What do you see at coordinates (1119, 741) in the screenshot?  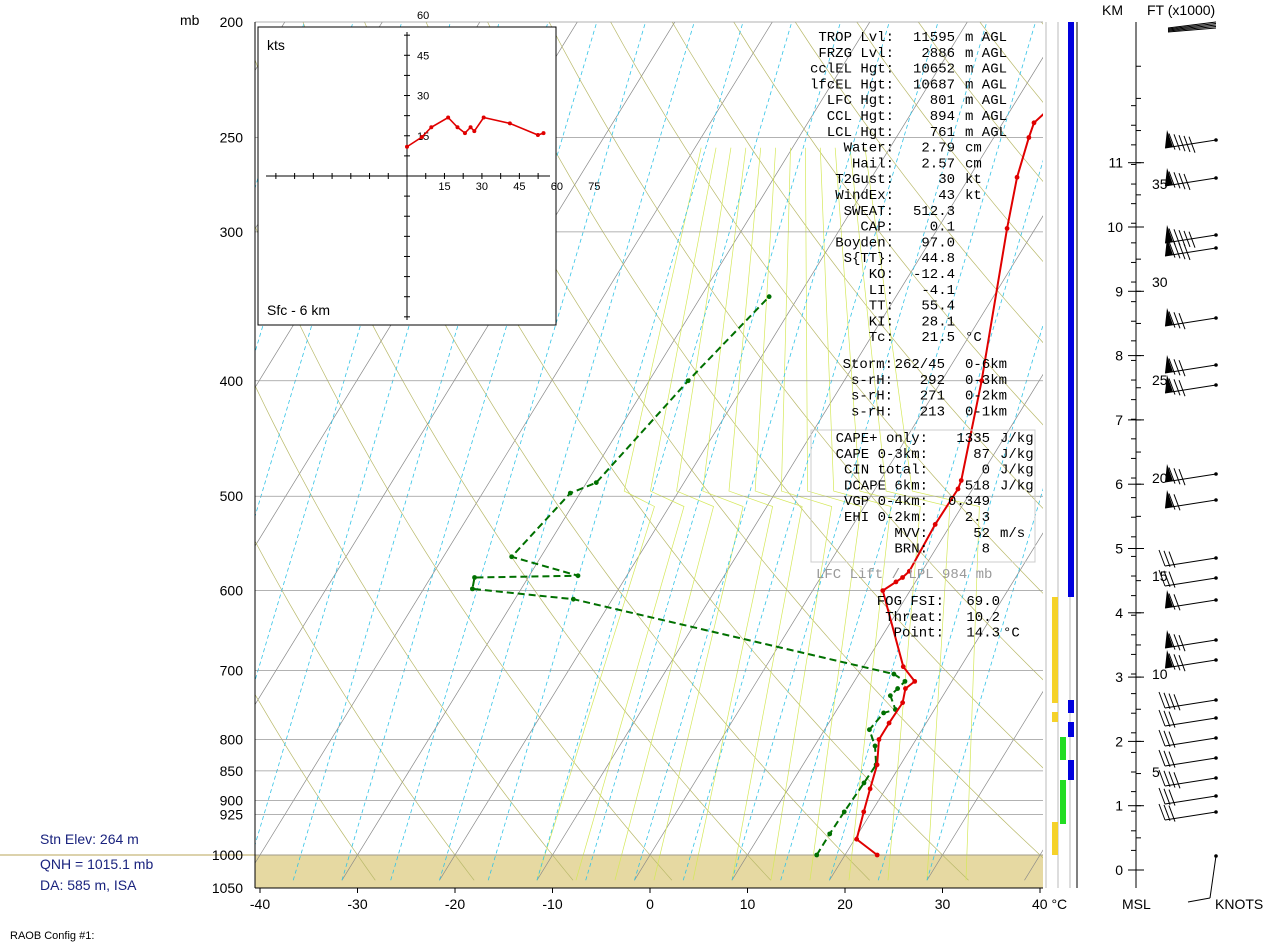 I see `km-tick-label: 2` at bounding box center [1119, 741].